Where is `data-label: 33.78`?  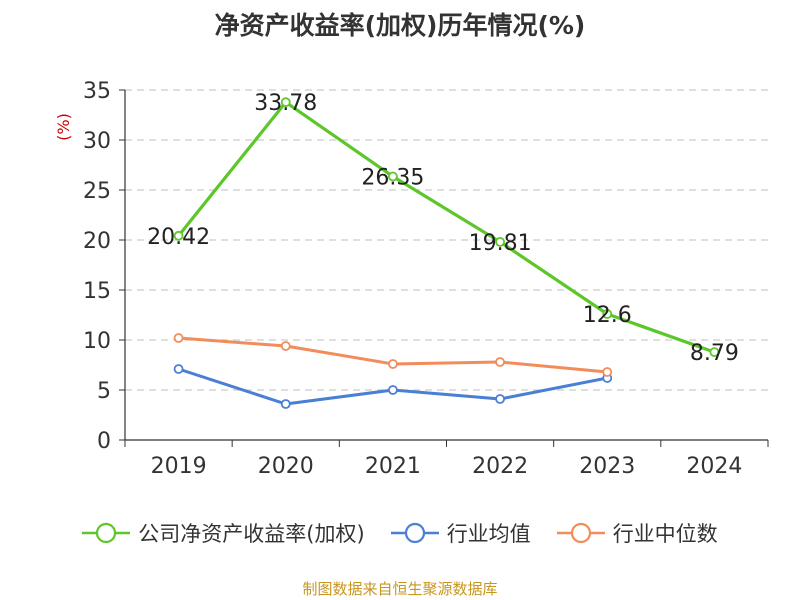 data-label: 33.78 is located at coordinates (285, 103).